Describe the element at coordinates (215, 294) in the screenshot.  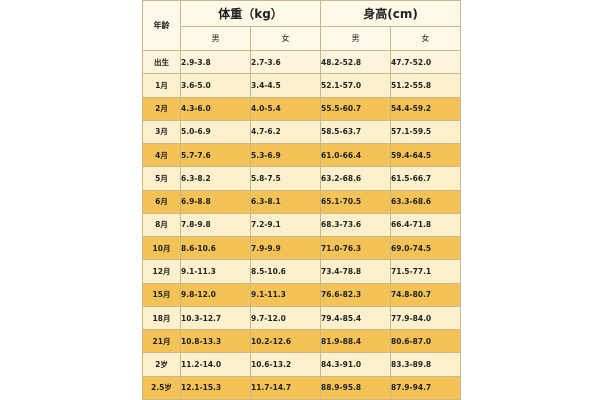
I see `weight-male-cell: 9.8-12.0` at that location.